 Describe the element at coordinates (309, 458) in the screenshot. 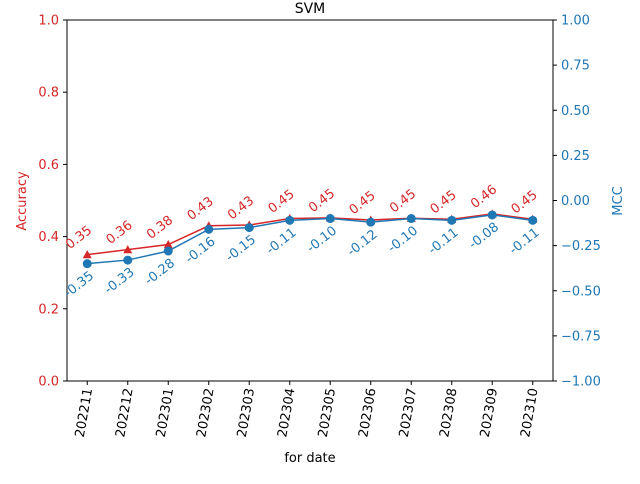

I see `x-axis-label: for date` at that location.